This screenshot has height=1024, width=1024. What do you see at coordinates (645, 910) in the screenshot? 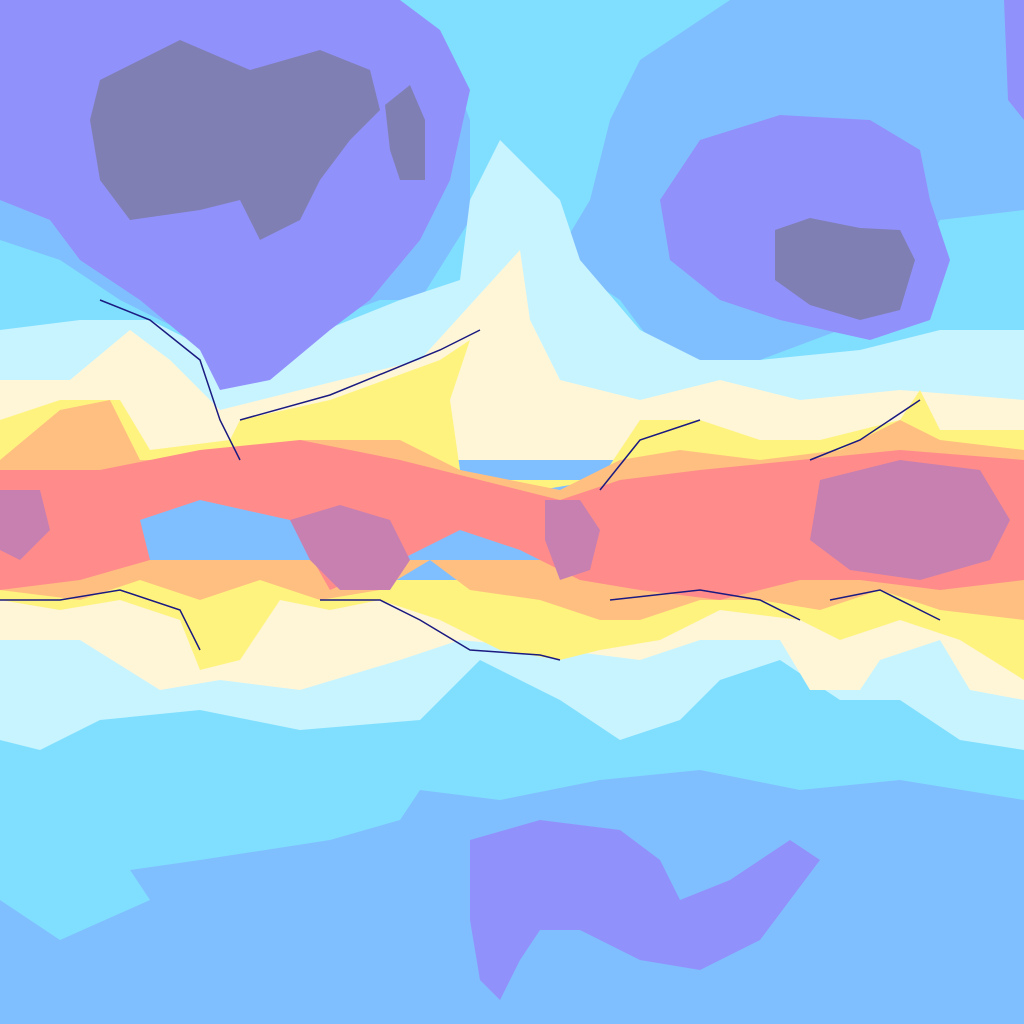
I see `very-cold-south` at bounding box center [645, 910].